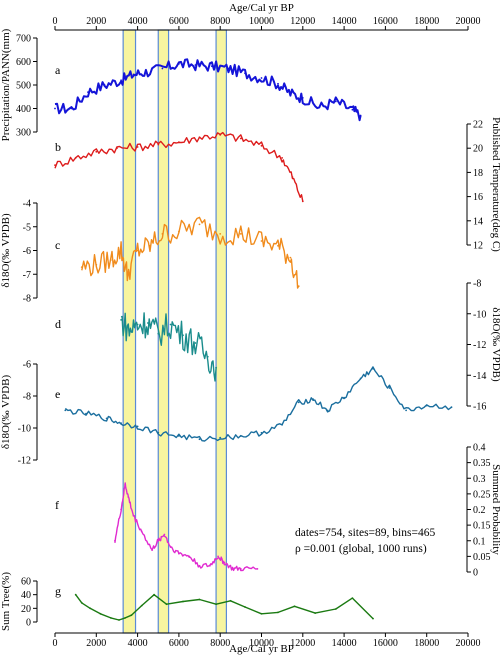 This screenshot has height=657, width=500. I want to click on x-axis-title-bottom: Age/Cal yr BP, so click(261, 649).